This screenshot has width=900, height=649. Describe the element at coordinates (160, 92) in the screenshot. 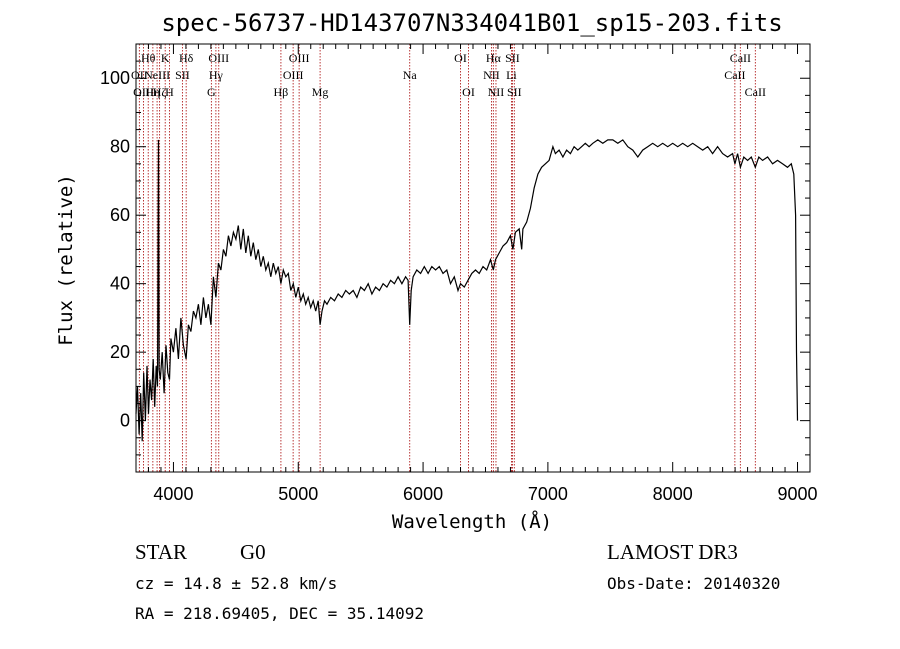

I see `line-label: Hζ` at that location.